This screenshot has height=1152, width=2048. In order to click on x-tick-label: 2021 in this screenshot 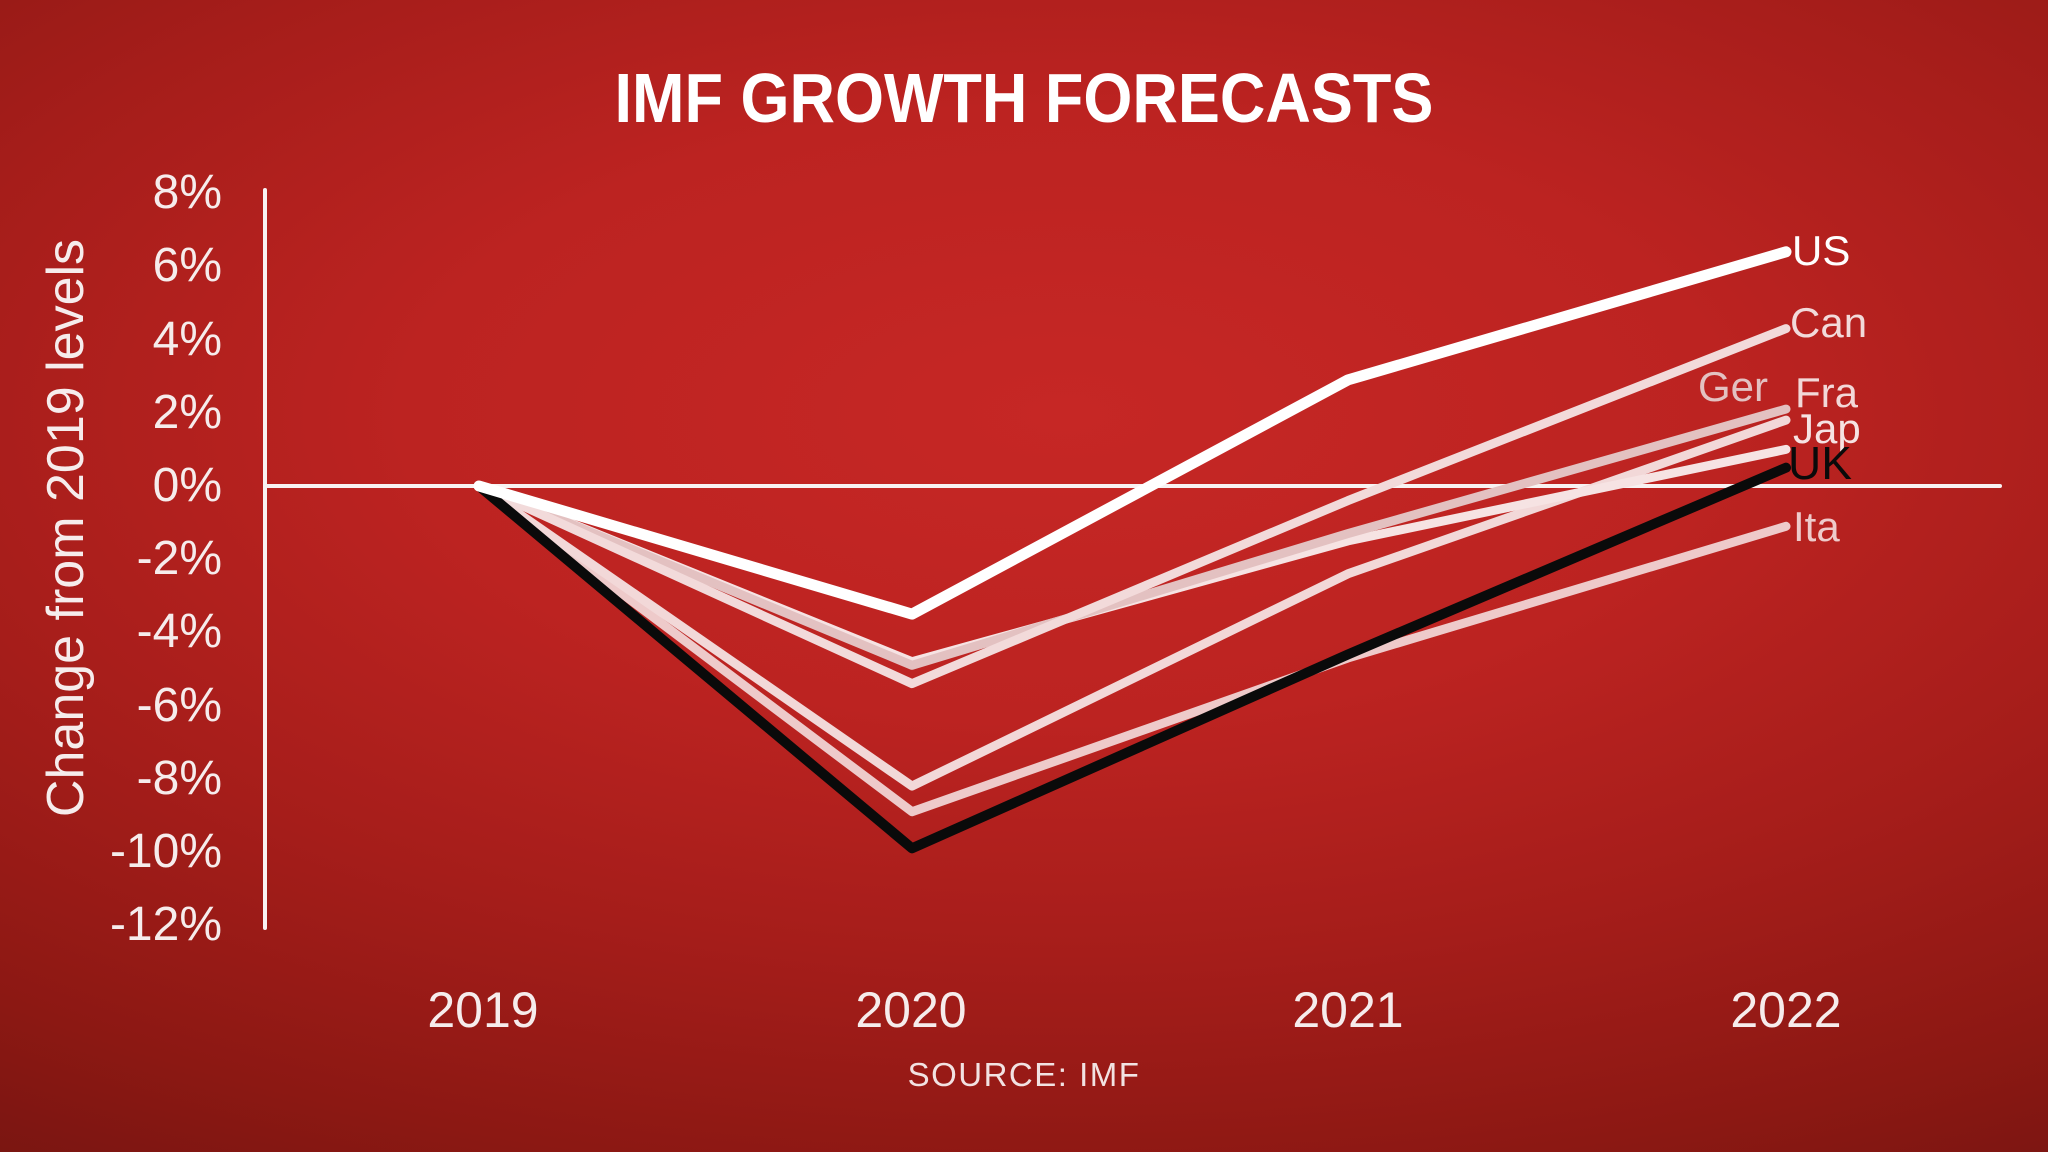, I will do `click(1348, 1010)`.